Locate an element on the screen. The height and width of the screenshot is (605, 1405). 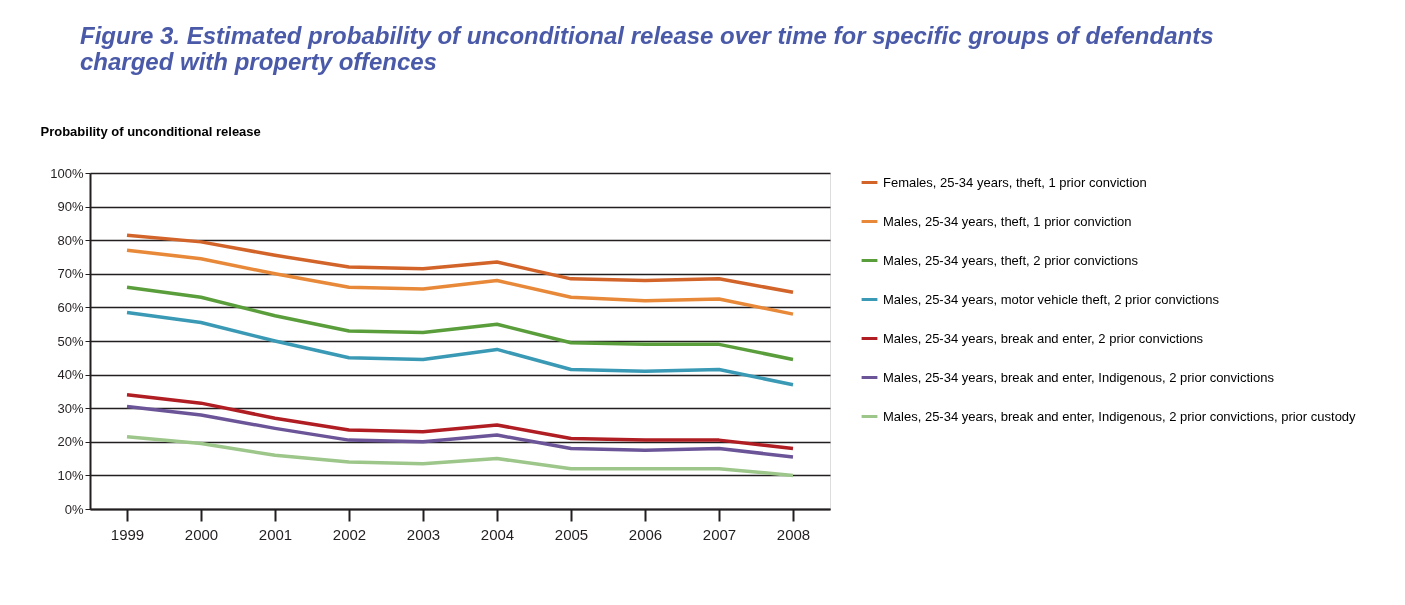
x-tick-label: 2005 is located at coordinates (571, 534).